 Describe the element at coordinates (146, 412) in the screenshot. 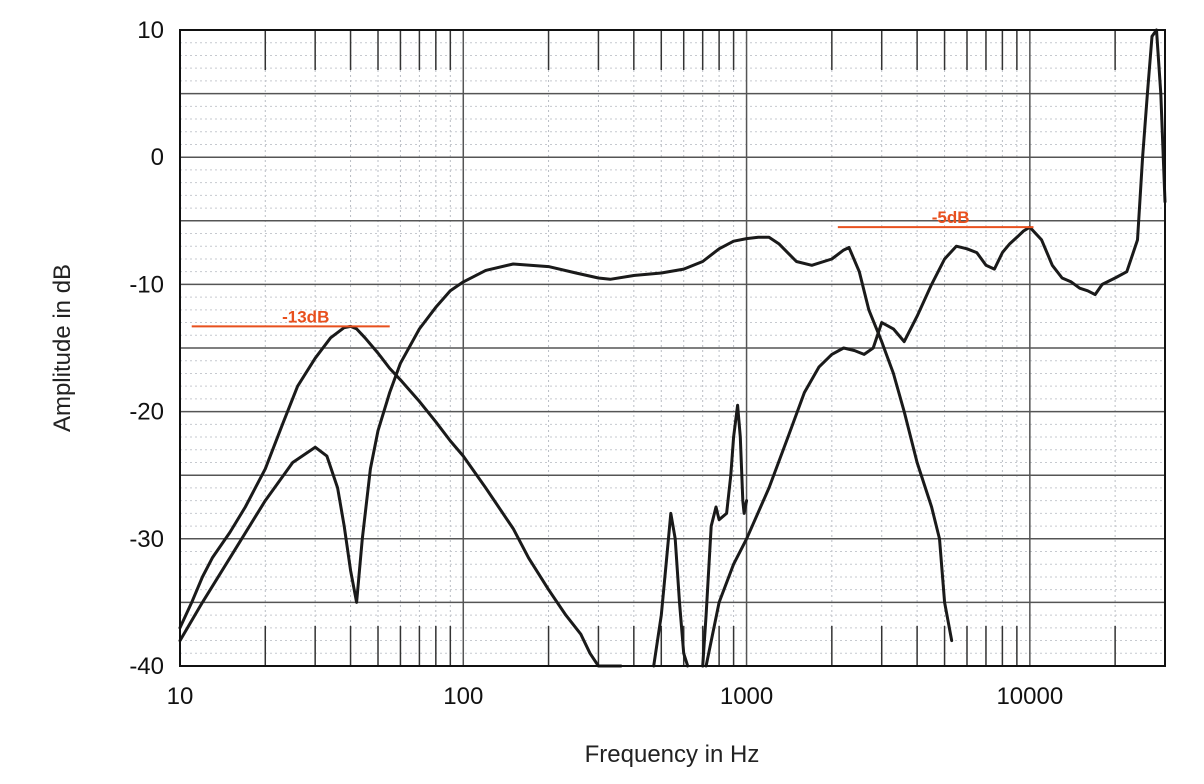

I see `y-tick-label: -20` at that location.